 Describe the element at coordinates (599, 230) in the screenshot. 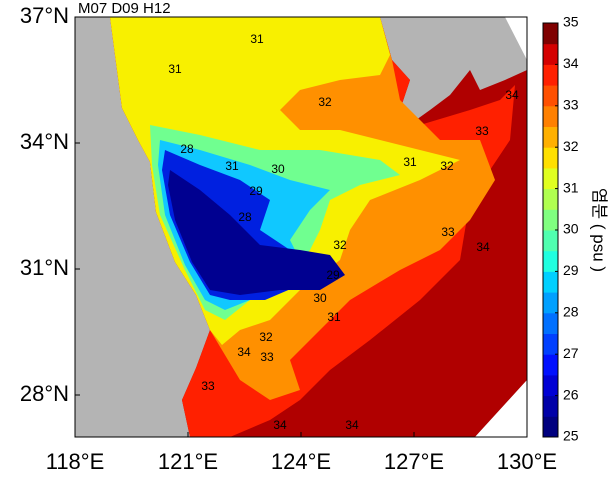

I see `colorbar-label: 염분 ( psu )` at that location.